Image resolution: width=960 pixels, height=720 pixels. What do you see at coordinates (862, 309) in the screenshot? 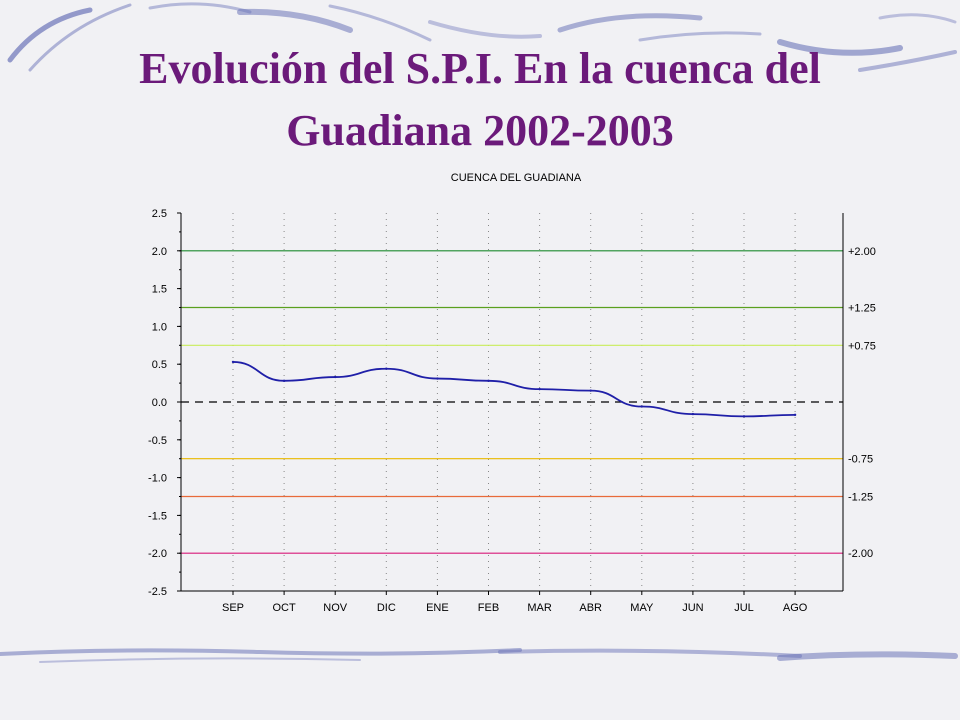
I see `reference-line-label: +1.25` at bounding box center [862, 309].